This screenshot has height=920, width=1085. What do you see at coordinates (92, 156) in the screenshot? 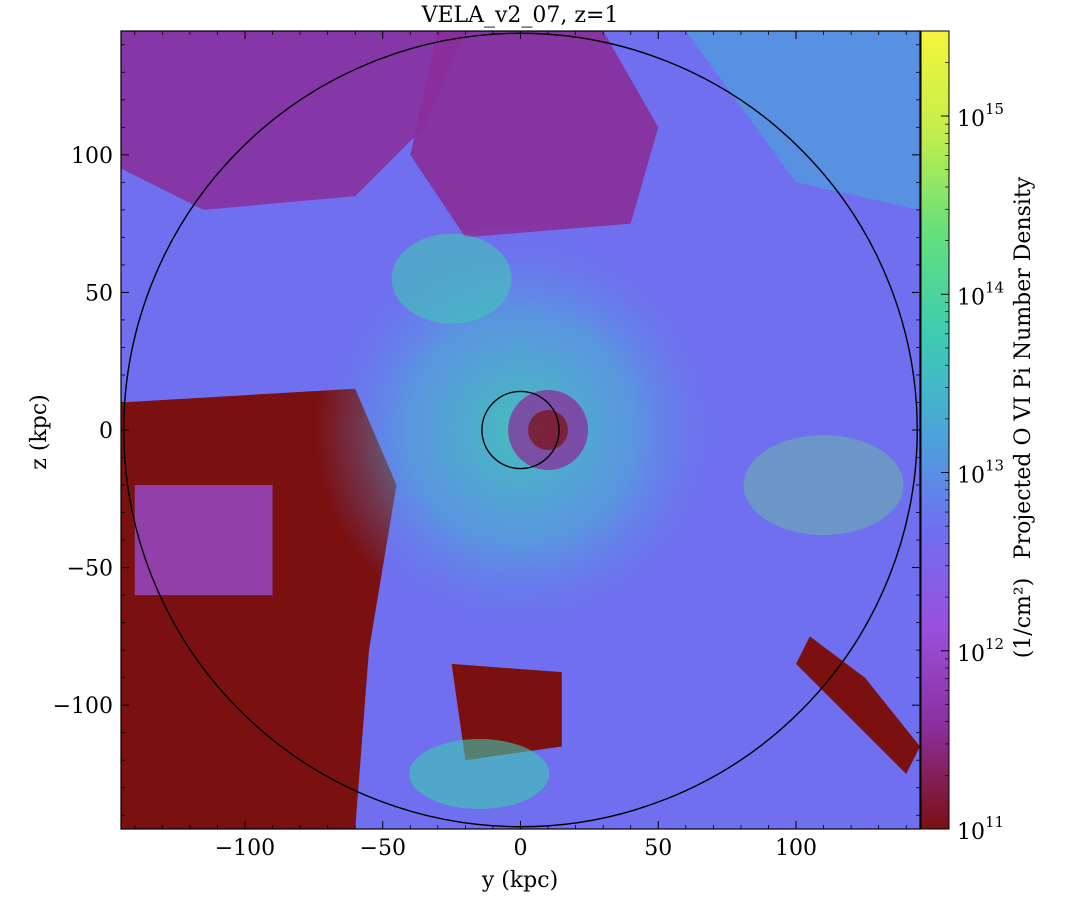
I see `y-tick-label: 100` at bounding box center [92, 156].